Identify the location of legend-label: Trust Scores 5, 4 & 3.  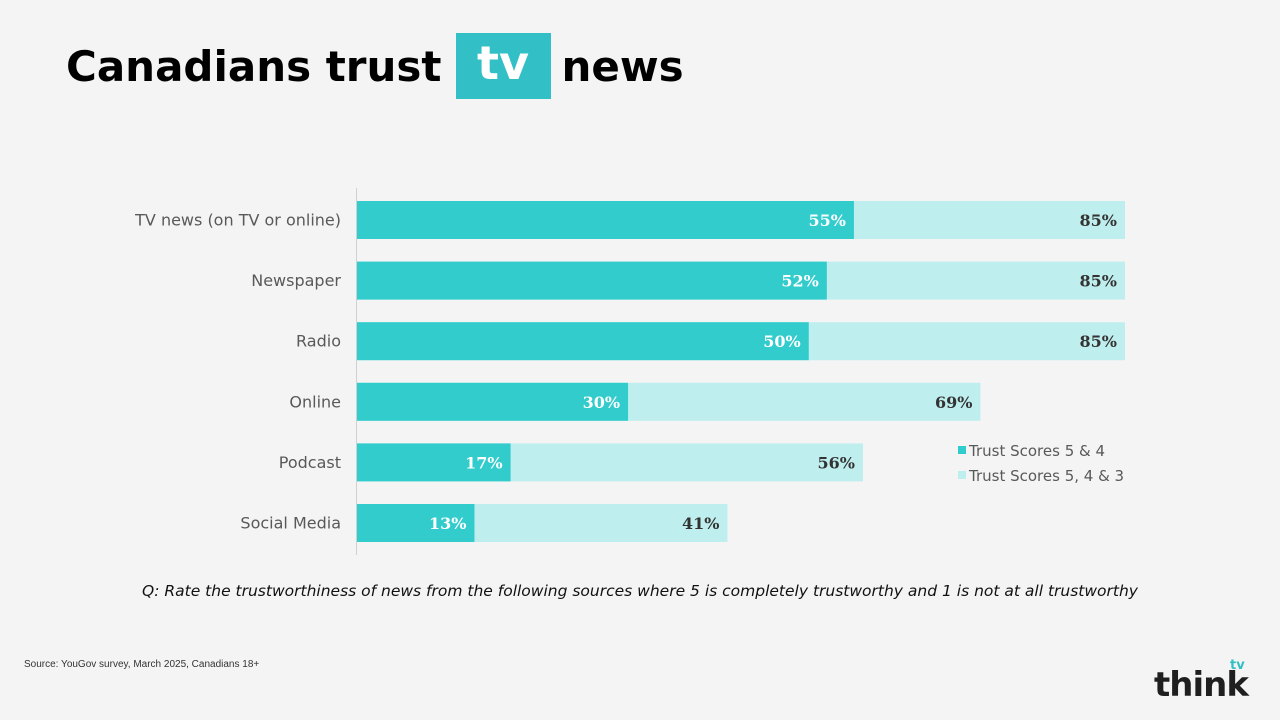
(1046, 476).